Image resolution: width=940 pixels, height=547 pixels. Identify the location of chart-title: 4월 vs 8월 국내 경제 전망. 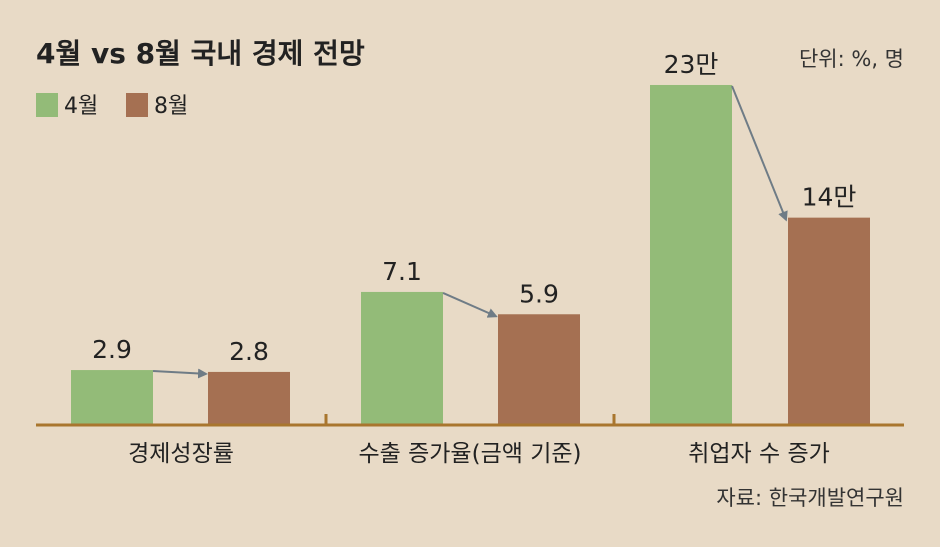
(200, 53).